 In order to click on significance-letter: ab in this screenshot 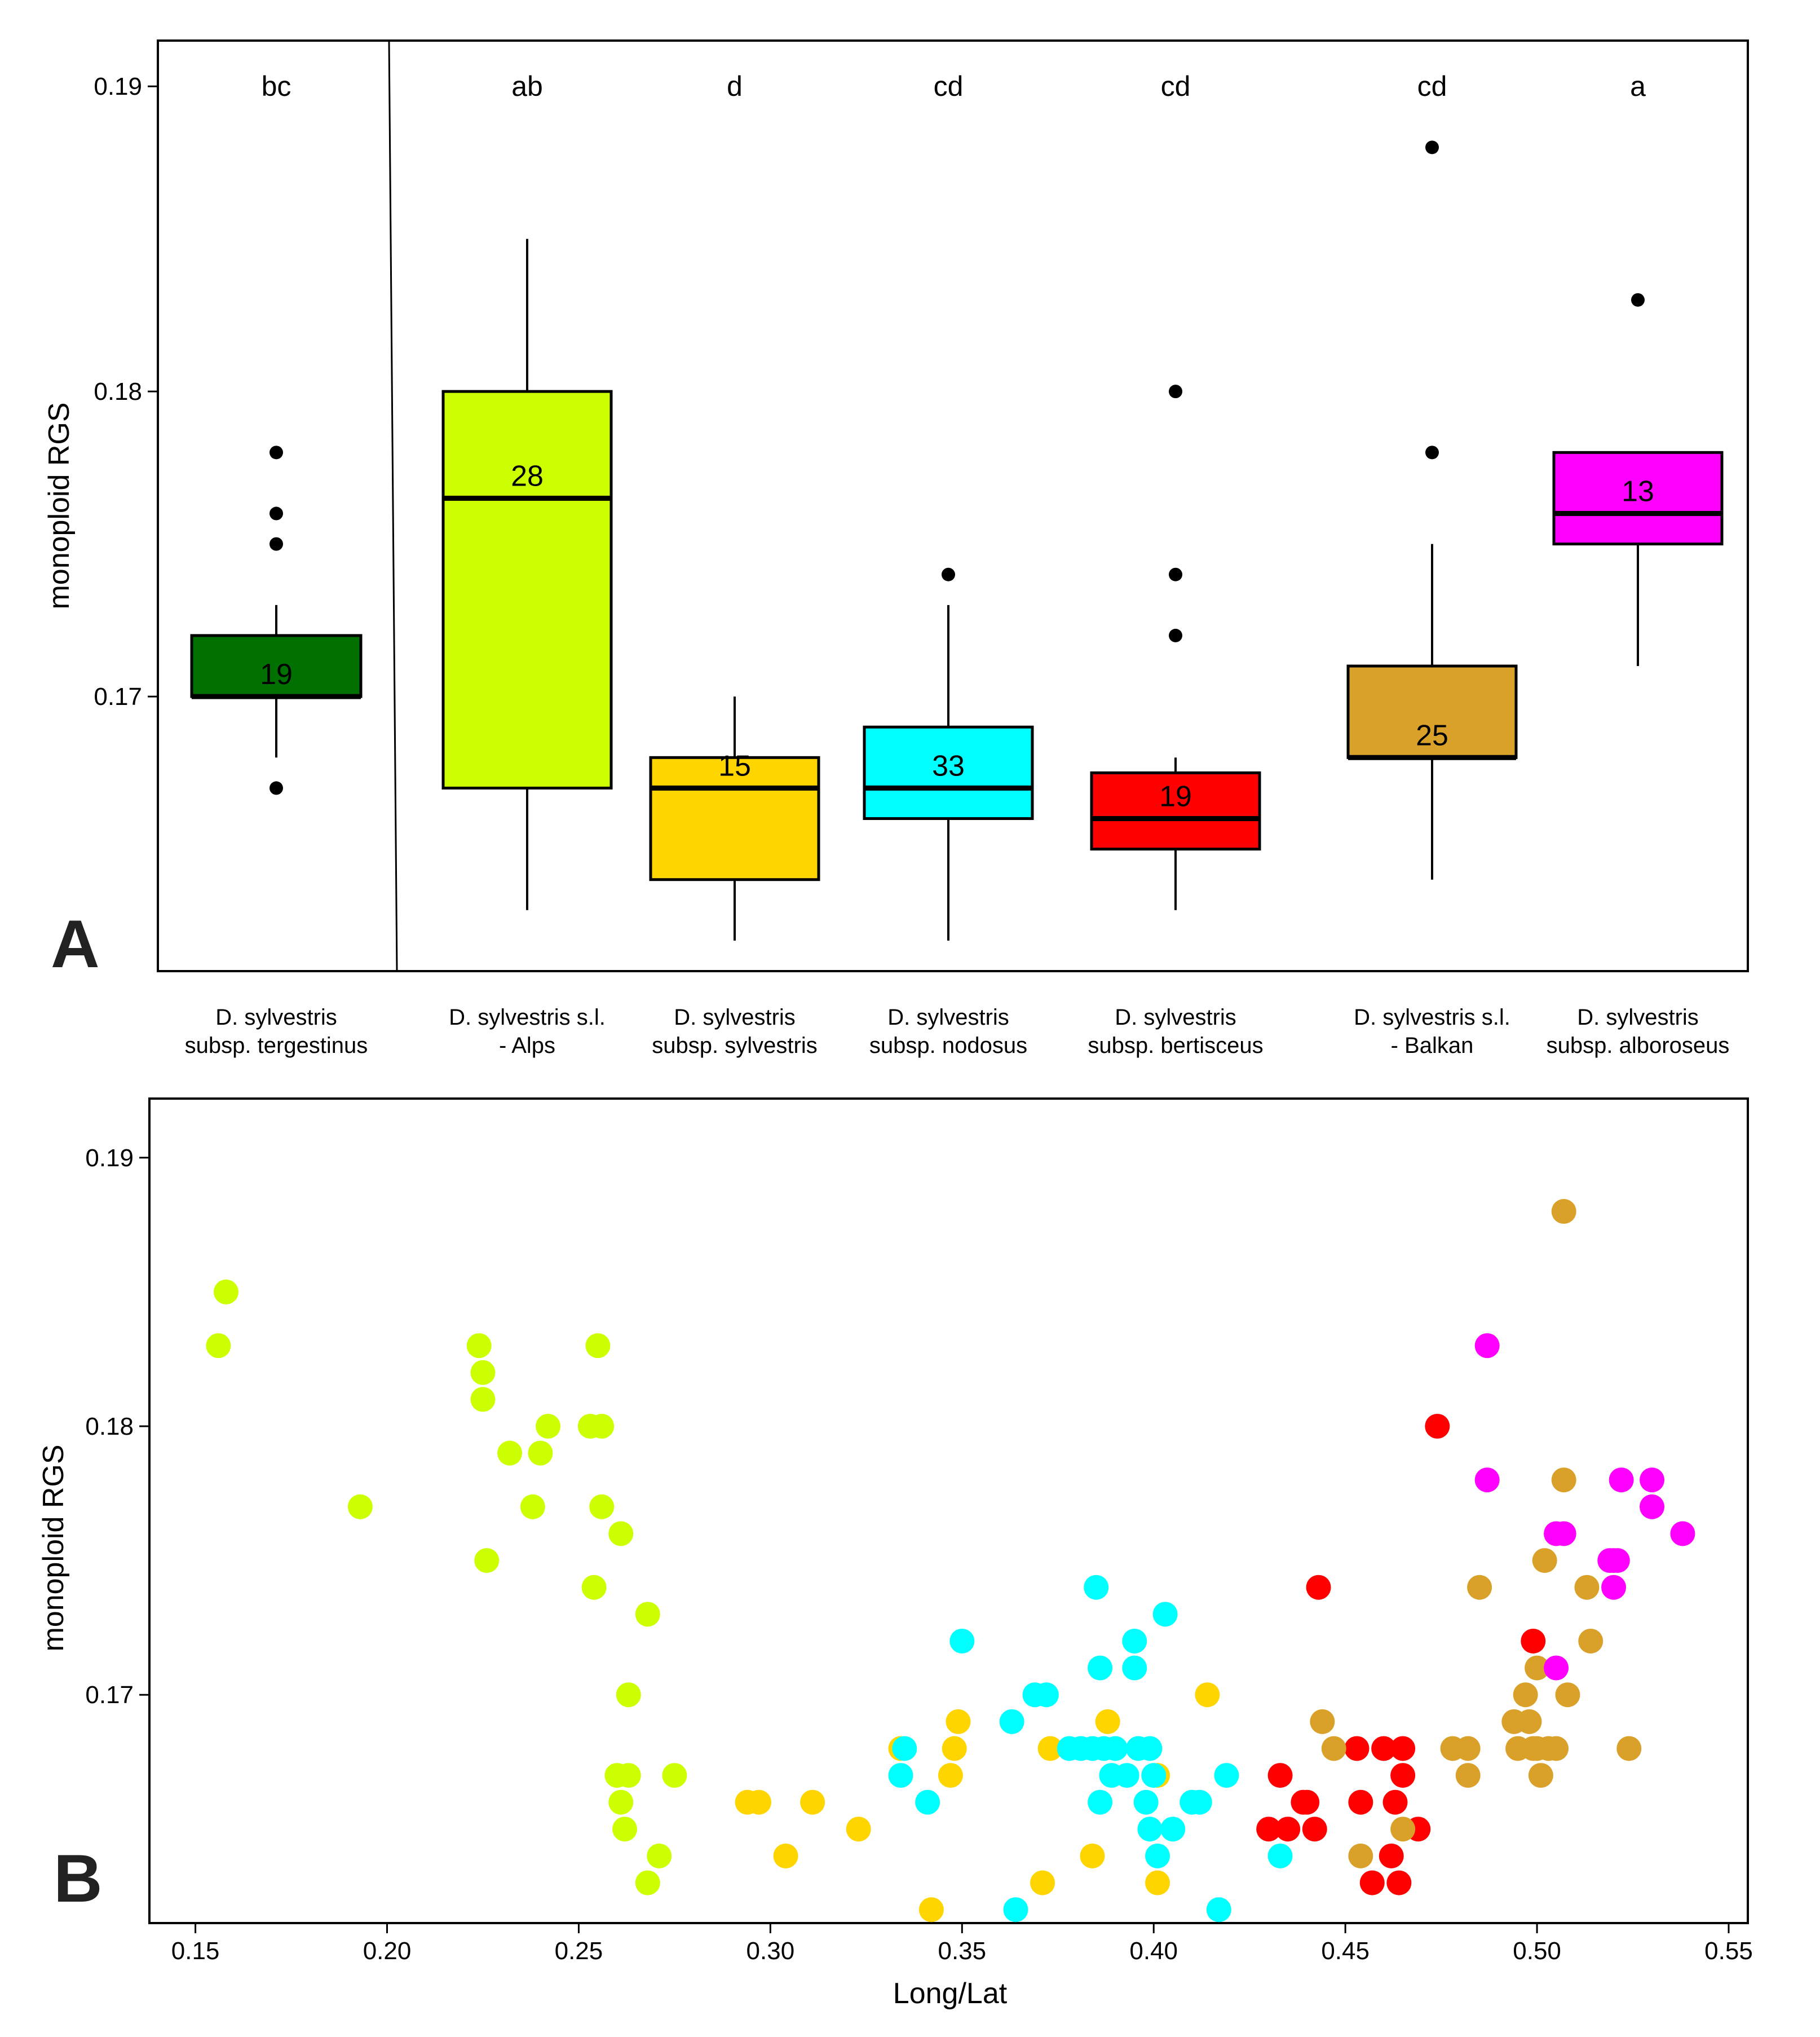, I will do `click(527, 86)`.